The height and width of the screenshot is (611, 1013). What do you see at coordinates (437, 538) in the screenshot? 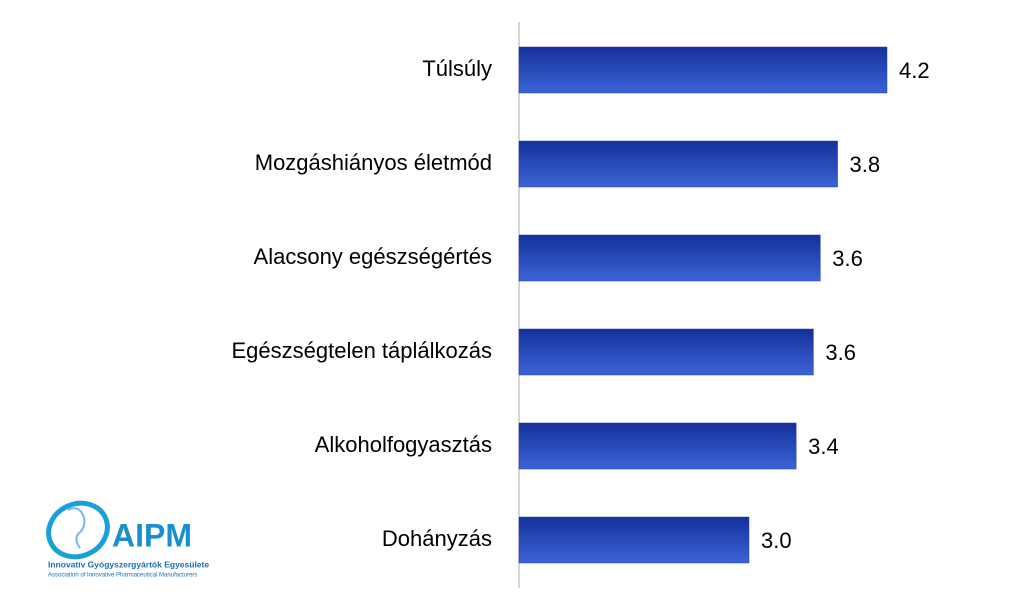
I see `category-label: Dohányzás` at bounding box center [437, 538].